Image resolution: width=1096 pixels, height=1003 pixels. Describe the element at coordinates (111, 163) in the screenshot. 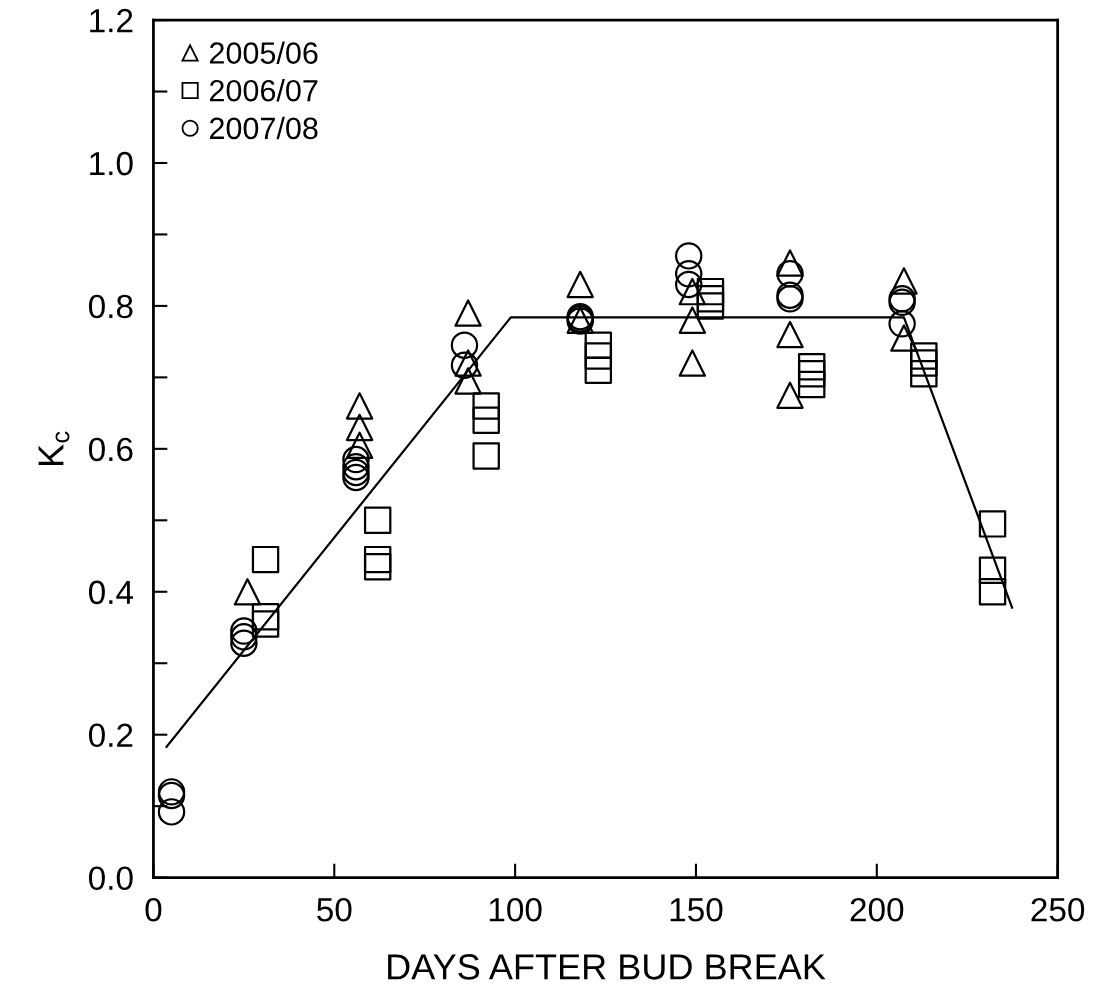

I see `y-tick-label: 1.0` at that location.